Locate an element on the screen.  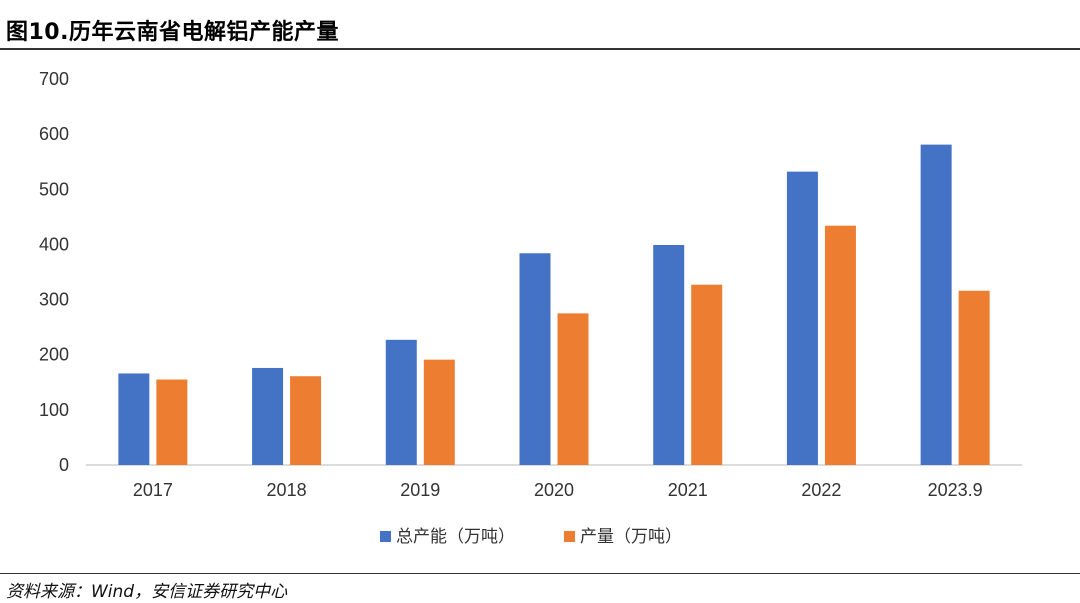
y-tick-label: 200 is located at coordinates (54, 355).